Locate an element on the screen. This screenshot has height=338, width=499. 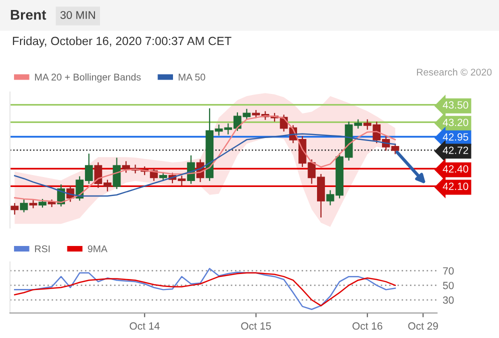
text: Friday, October 16, 2020 7:00:37 AM CET is located at coordinates (122, 42).